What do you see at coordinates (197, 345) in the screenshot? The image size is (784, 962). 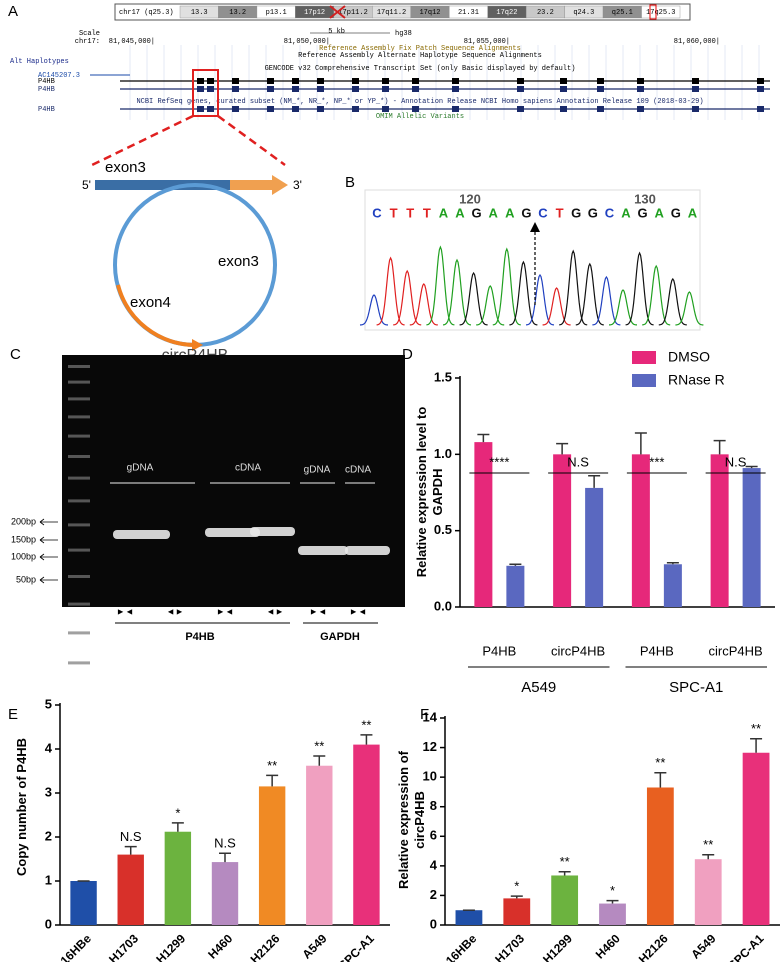 I see `arc-head` at bounding box center [197, 345].